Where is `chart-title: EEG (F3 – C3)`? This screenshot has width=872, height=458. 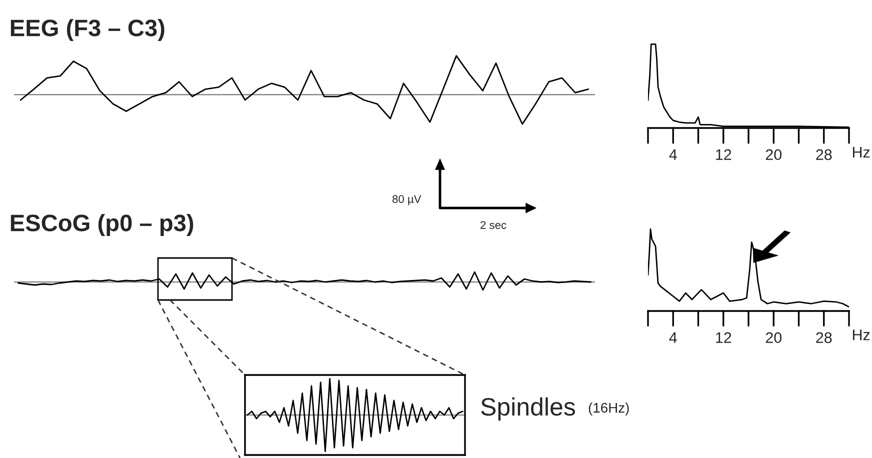
chart-title: EEG (F3 – C3) is located at coordinates (87, 30).